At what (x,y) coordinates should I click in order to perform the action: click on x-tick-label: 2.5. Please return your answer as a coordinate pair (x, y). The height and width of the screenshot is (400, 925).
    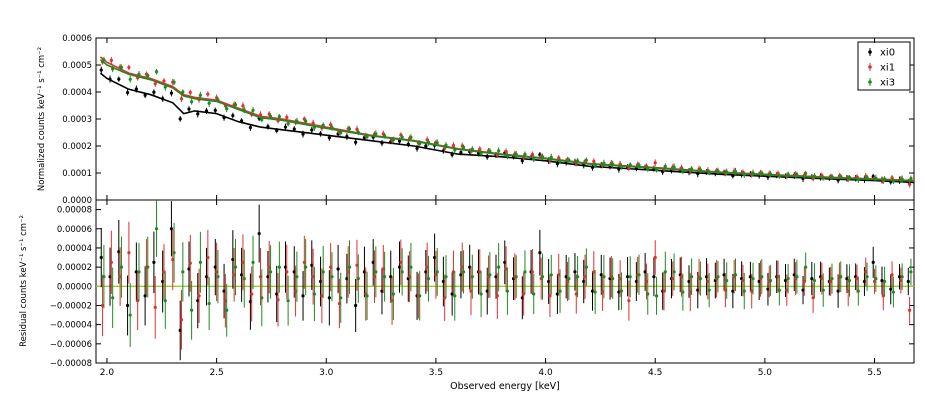
    Looking at the image, I should click on (216, 373).